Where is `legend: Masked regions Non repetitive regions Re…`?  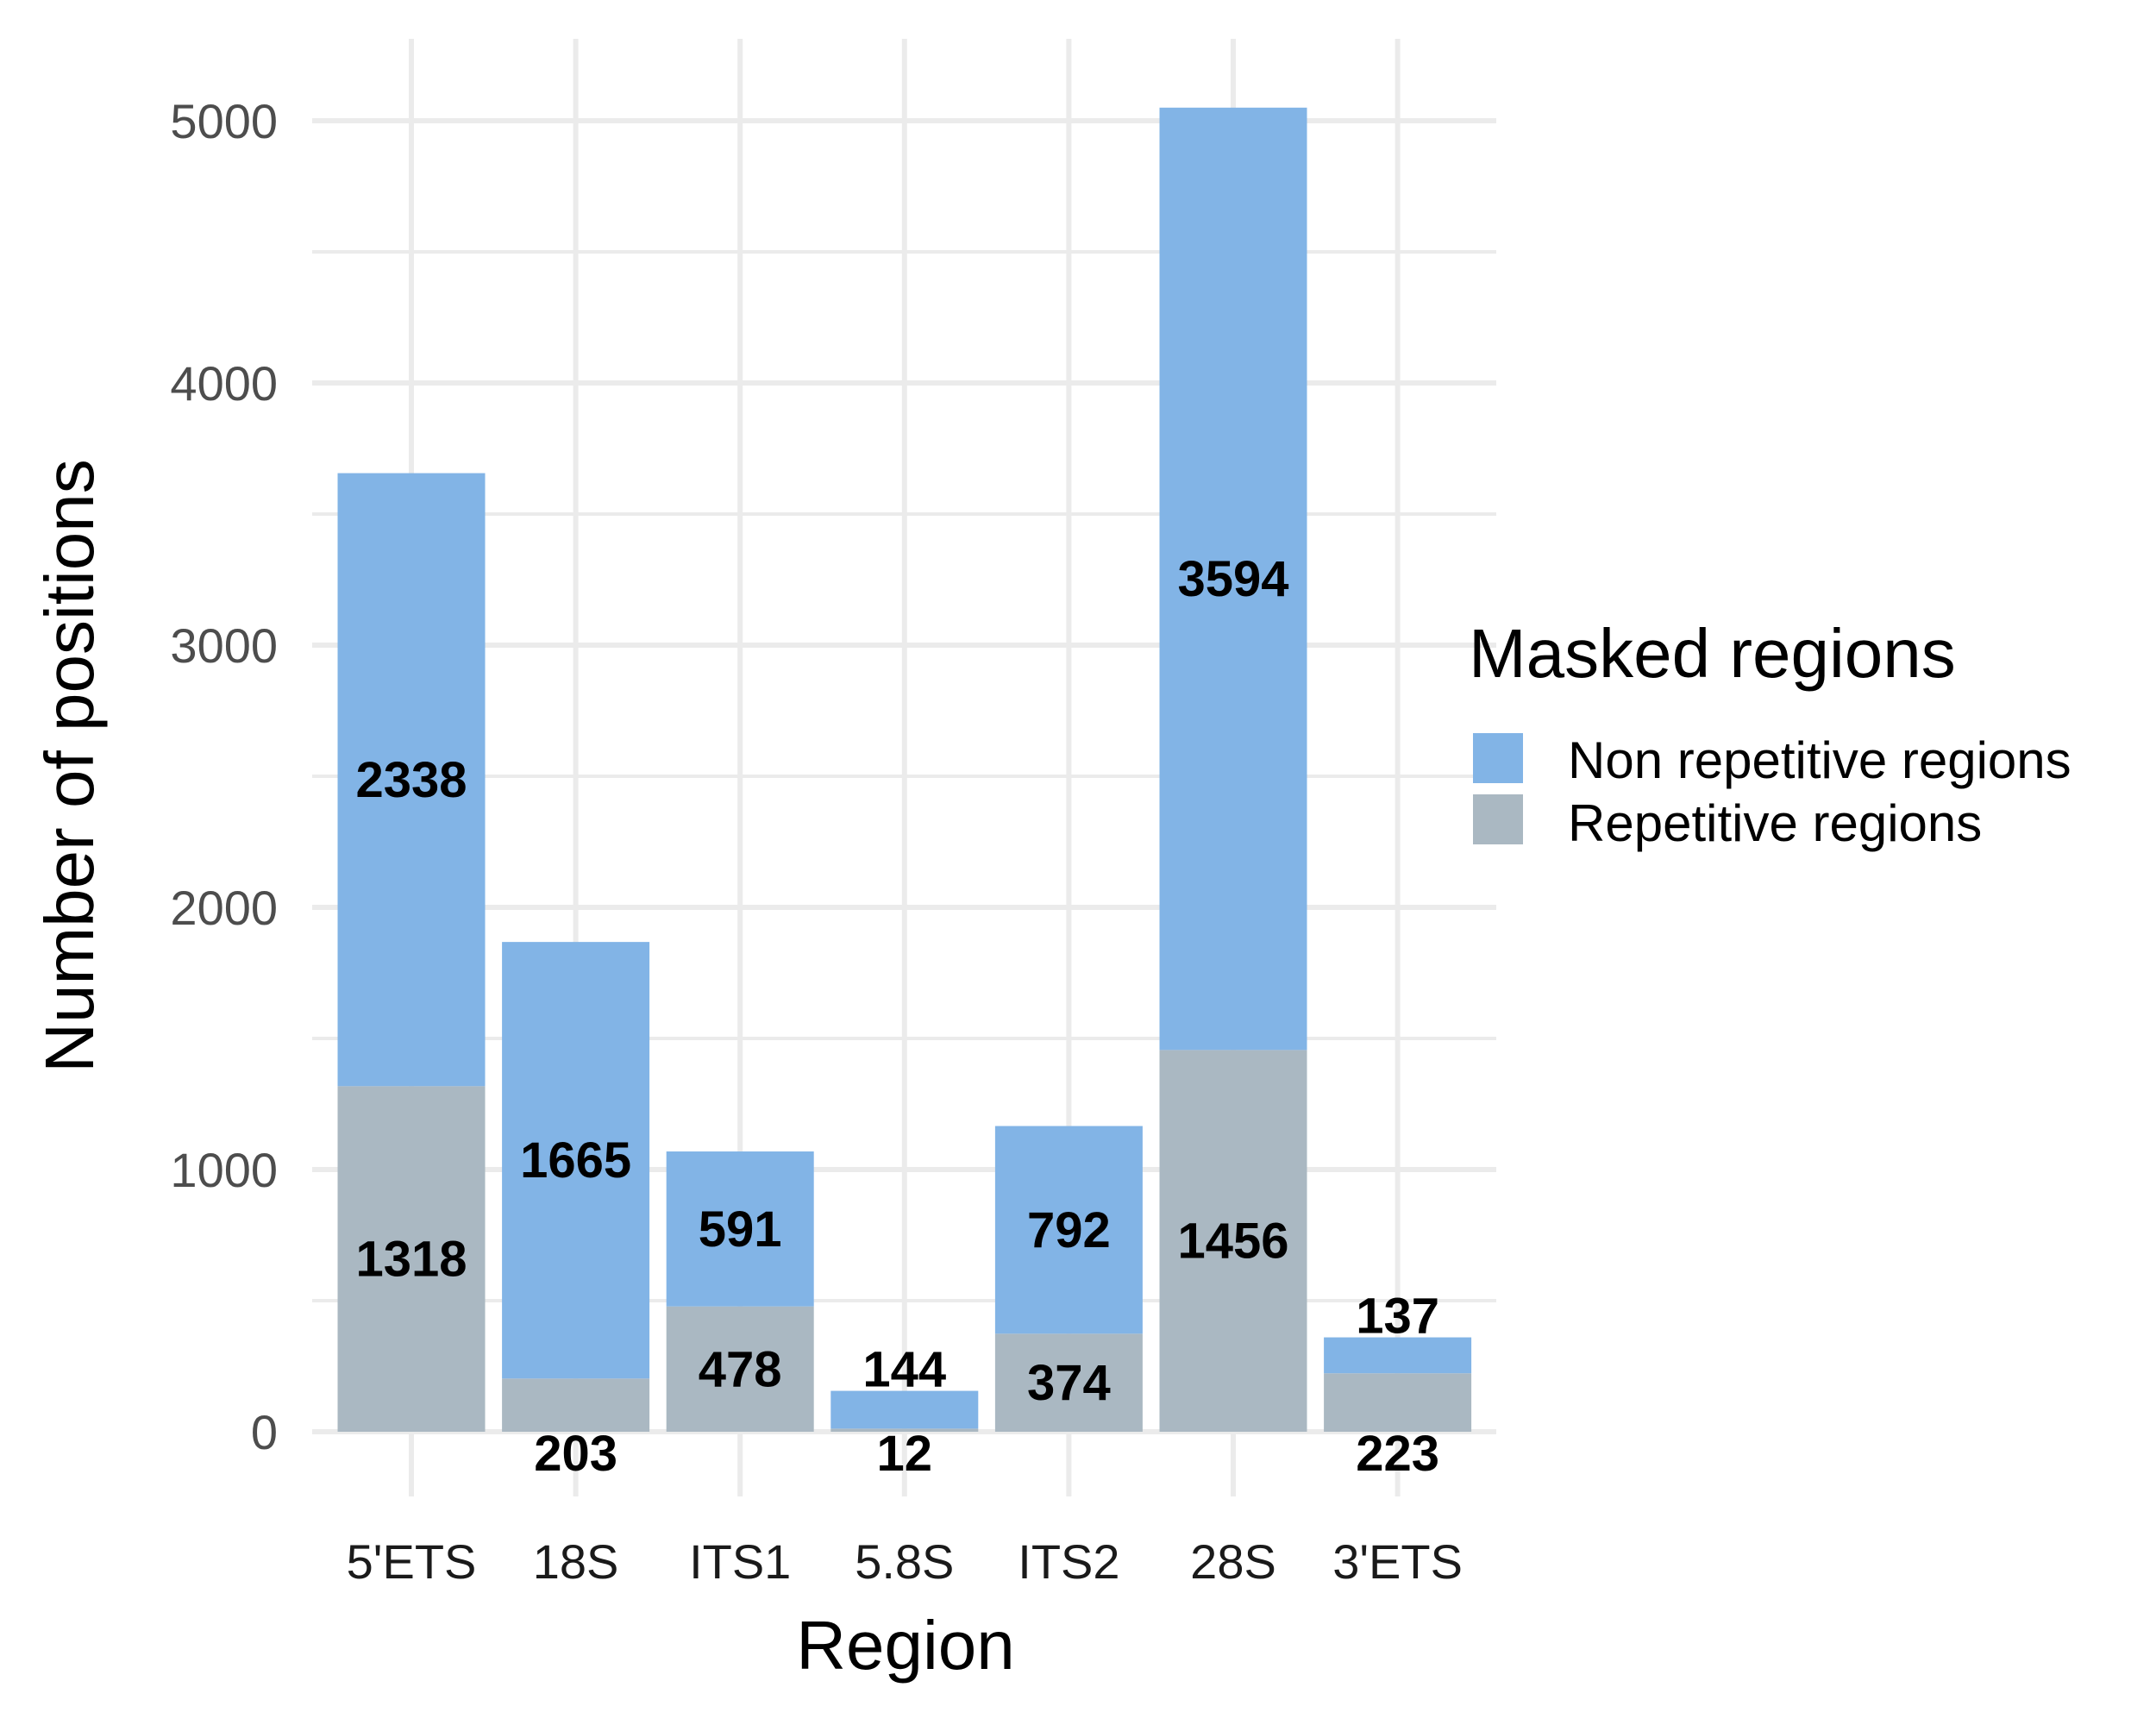
legend: Masked regions Non repetitive regions Re… is located at coordinates (1770, 733).